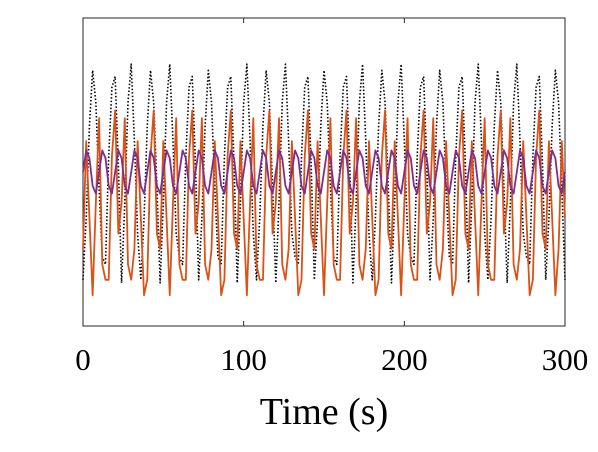 The image size is (598, 452). I want to click on series-line, so click(324, 172).